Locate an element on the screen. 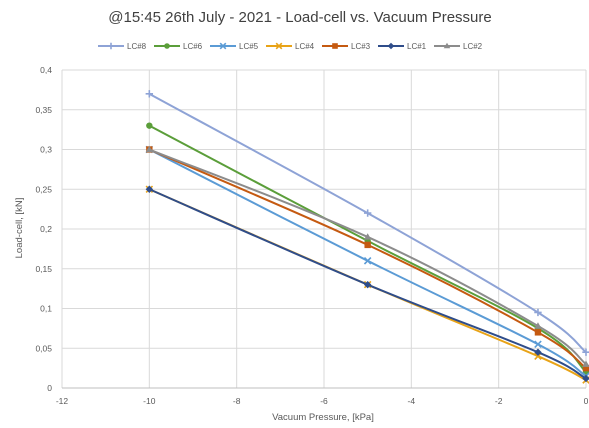  y-tick-label: 0,15 is located at coordinates (43, 269).